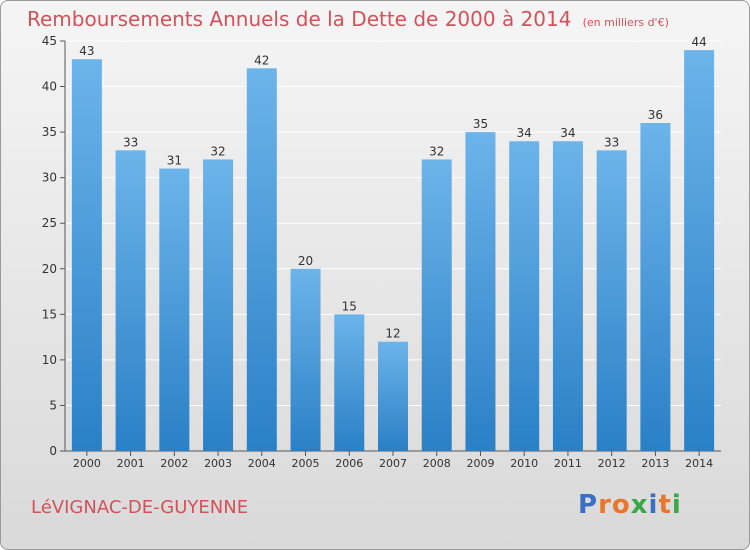 The height and width of the screenshot is (550, 750). What do you see at coordinates (392, 334) in the screenshot?
I see `bar-value-label: 12` at bounding box center [392, 334].